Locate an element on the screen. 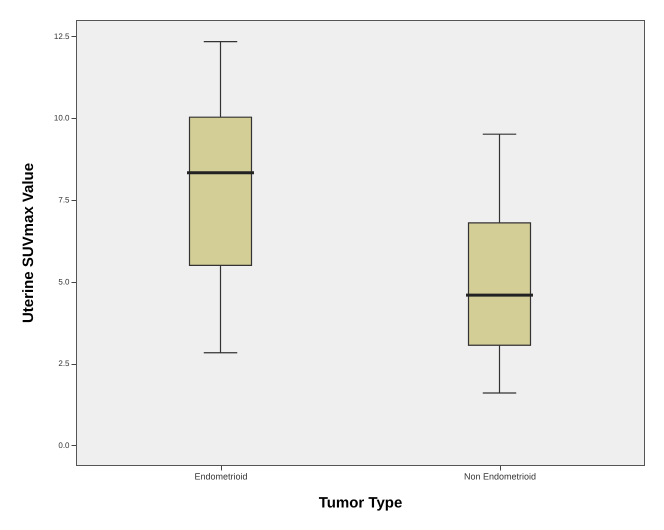 This screenshot has width=664, height=530. x-axis-title: Tumor Type is located at coordinates (360, 503).